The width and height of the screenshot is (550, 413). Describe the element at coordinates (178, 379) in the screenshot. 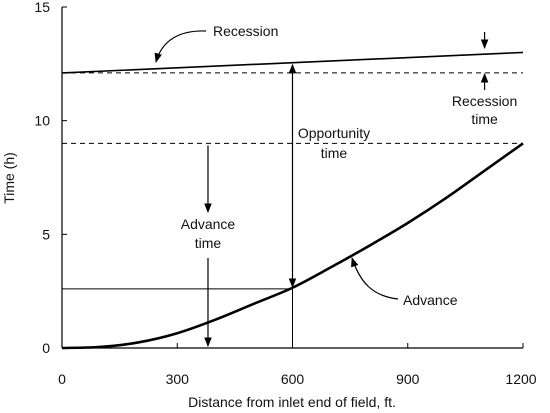

I see `x-tick-label: 300` at that location.